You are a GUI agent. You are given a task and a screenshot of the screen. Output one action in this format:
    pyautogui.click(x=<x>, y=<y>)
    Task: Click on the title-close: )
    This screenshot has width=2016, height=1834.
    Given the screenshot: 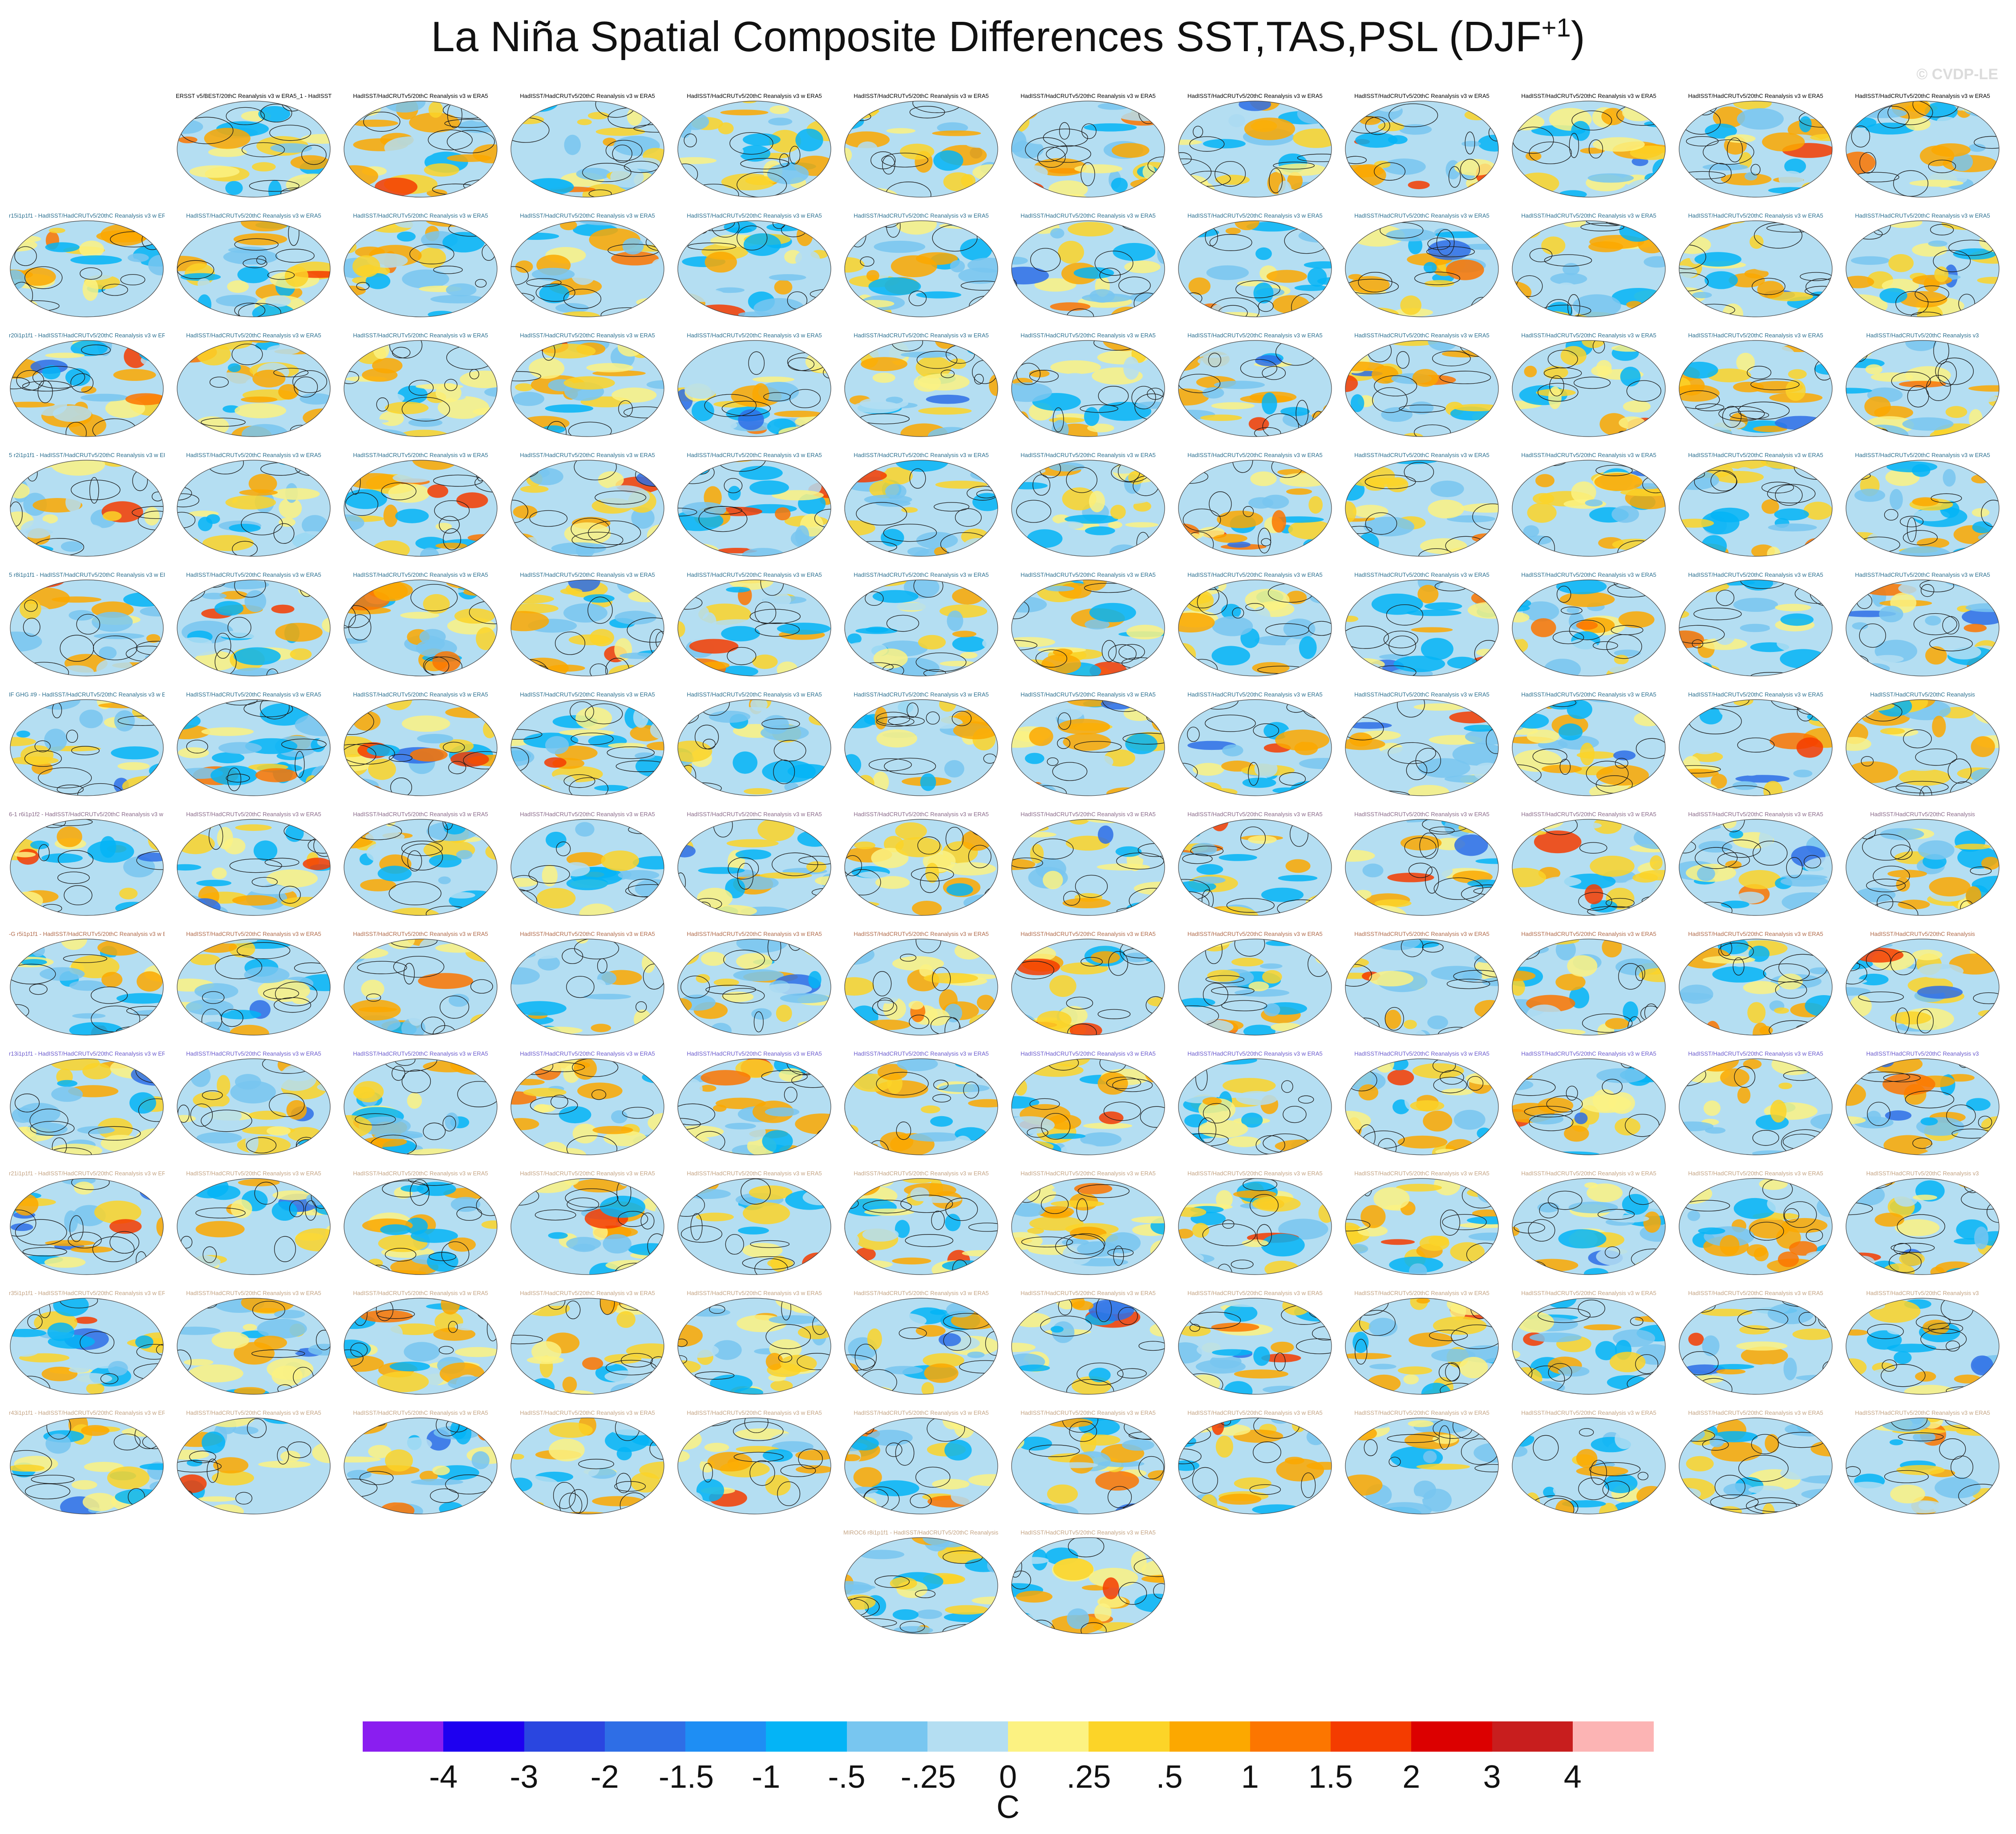 What is the action you would take?
    pyautogui.click(x=1578, y=37)
    